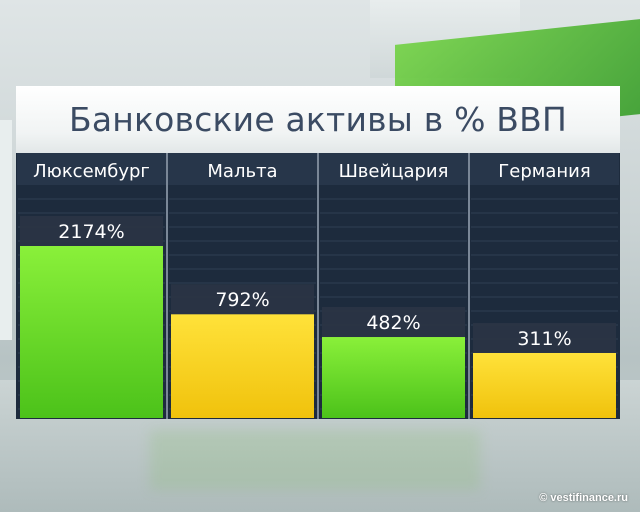 This screenshot has width=640, height=512. Describe the element at coordinates (242, 171) in the screenshot. I see `category-label: Мальта` at that location.